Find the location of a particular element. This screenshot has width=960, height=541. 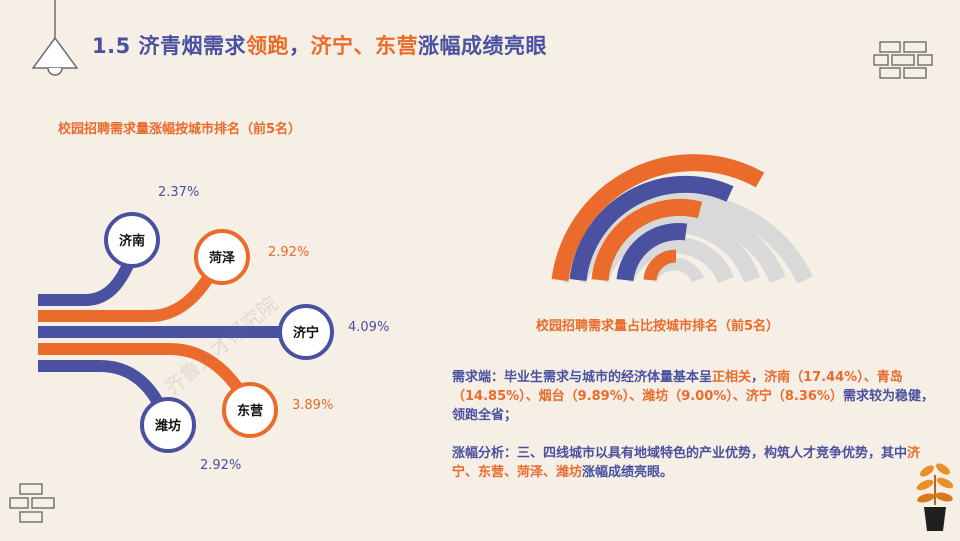

city-label-weifang: 潍坊 is located at coordinates (168, 426).